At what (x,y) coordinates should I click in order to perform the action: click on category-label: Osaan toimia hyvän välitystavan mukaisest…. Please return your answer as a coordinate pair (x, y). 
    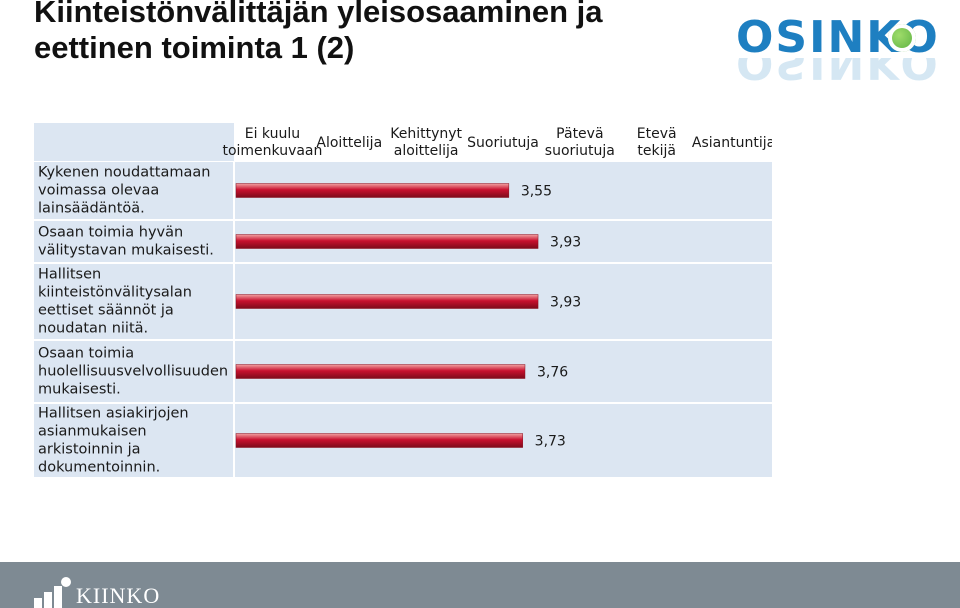
    Looking at the image, I should click on (126, 242).